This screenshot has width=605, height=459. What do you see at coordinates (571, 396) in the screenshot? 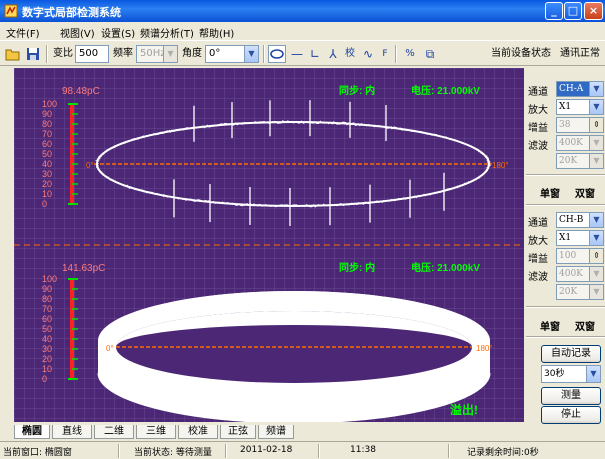
I see `measure-button: 测量` at bounding box center [571, 396].